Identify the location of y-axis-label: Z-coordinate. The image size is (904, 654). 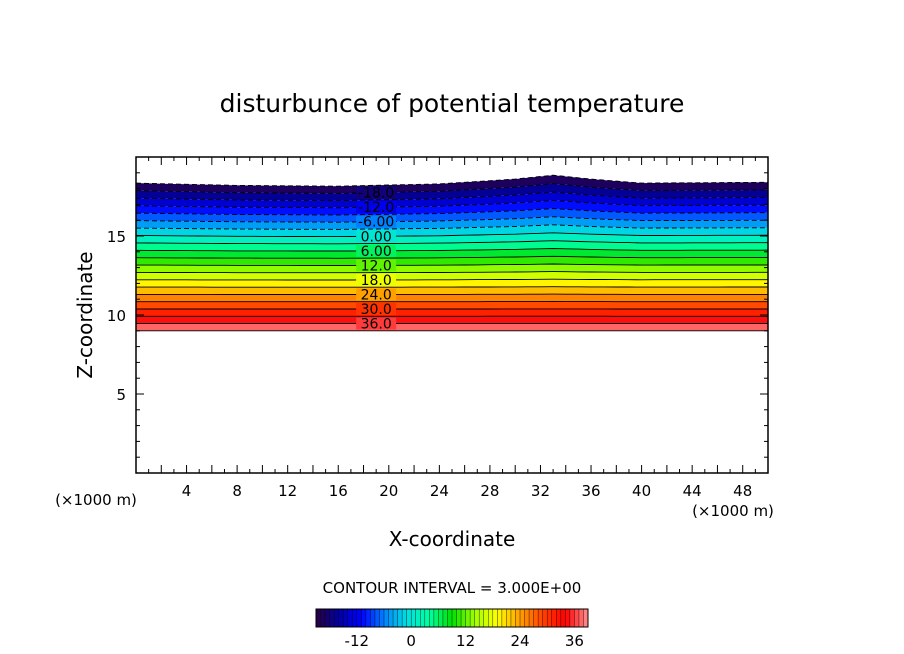
(85, 314).